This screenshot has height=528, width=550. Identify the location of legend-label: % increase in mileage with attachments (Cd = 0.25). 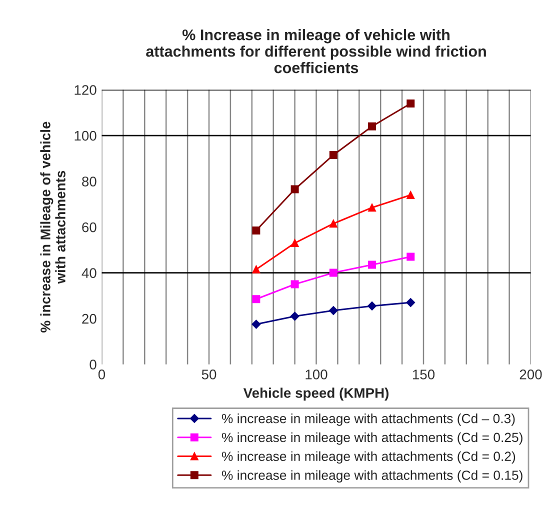
(372, 438).